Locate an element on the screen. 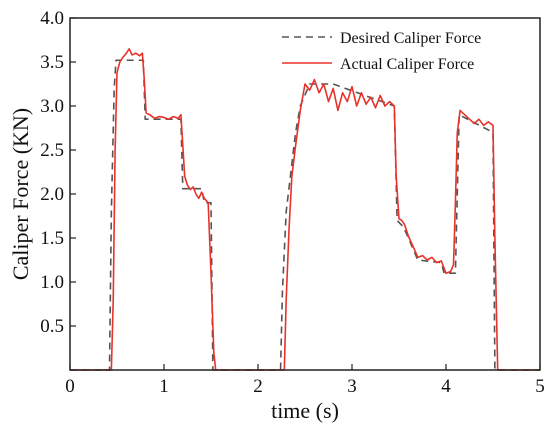 This screenshot has width=550, height=436. y-axis-label: Caliper Force (KN) is located at coordinates (20, 194).